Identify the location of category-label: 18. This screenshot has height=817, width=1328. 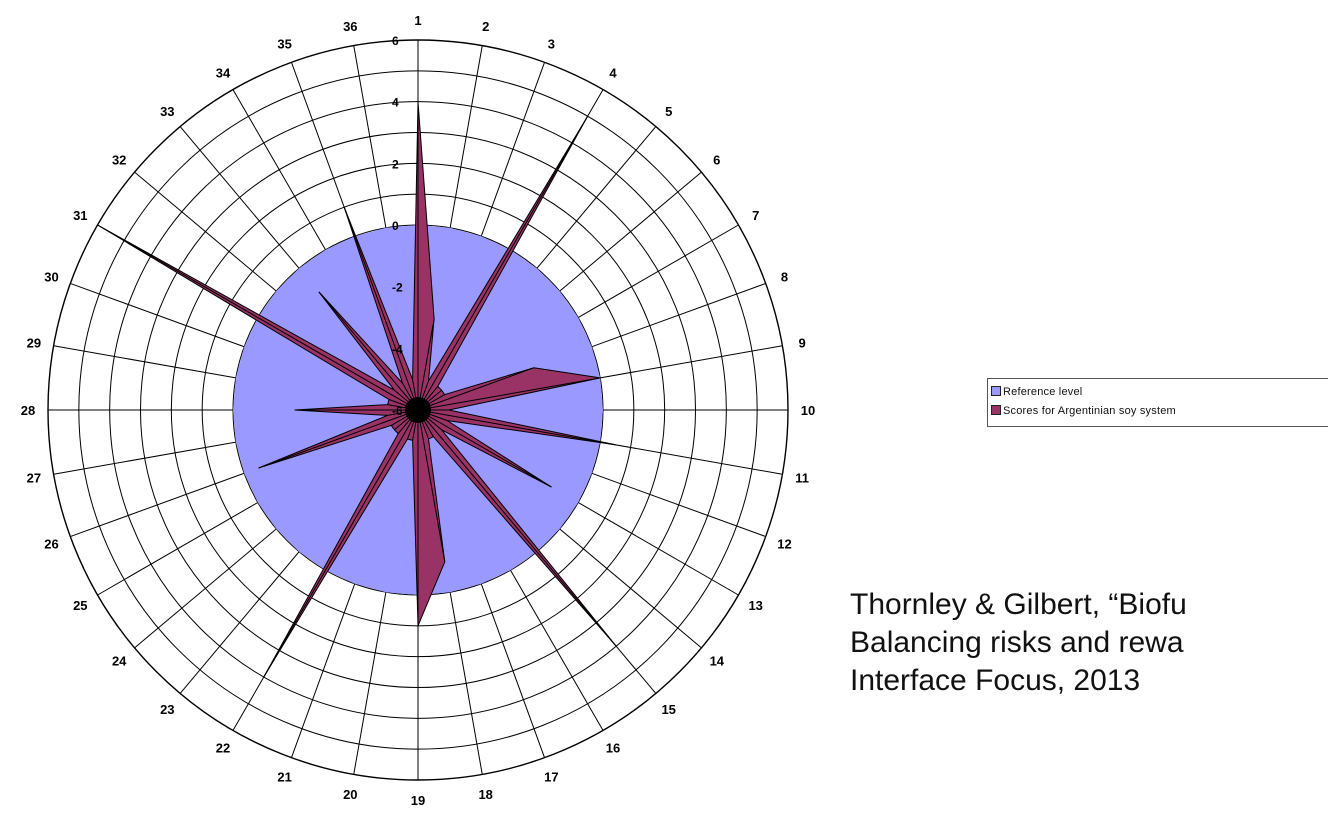
(485, 794).